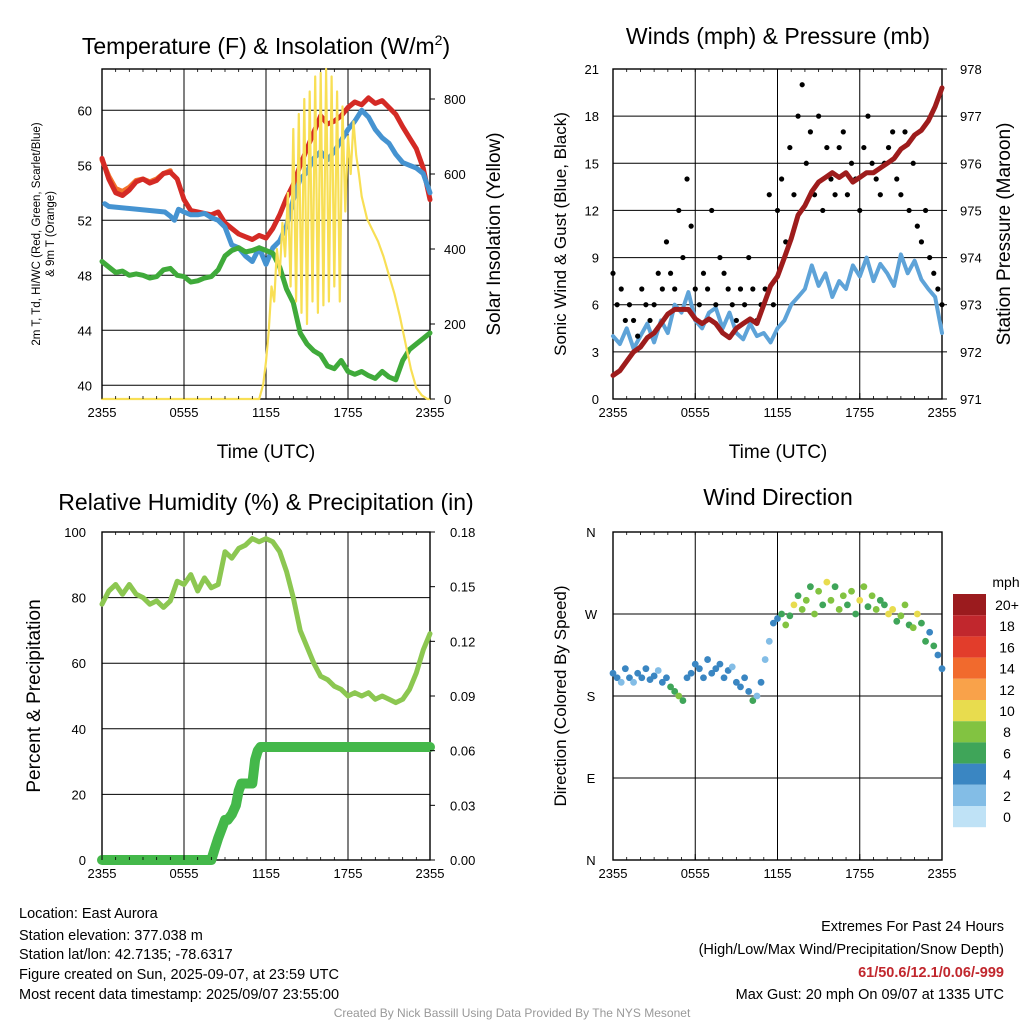  I want to click on series-line-rh_green, so click(266, 621).